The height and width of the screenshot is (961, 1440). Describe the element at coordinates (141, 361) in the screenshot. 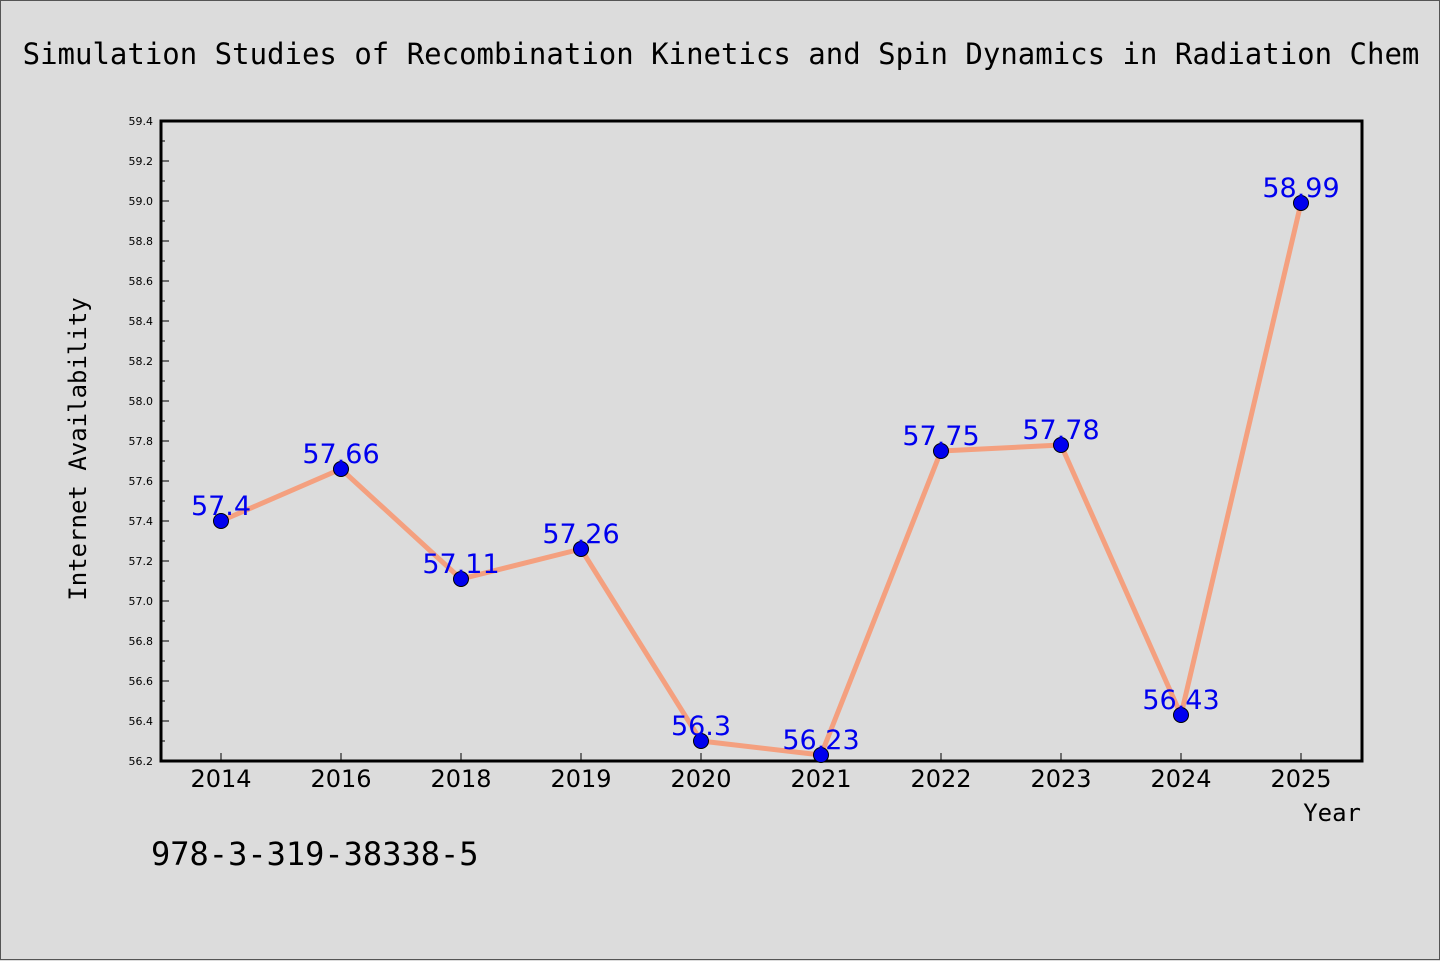

I see `y-tick-label: 58.2` at that location.